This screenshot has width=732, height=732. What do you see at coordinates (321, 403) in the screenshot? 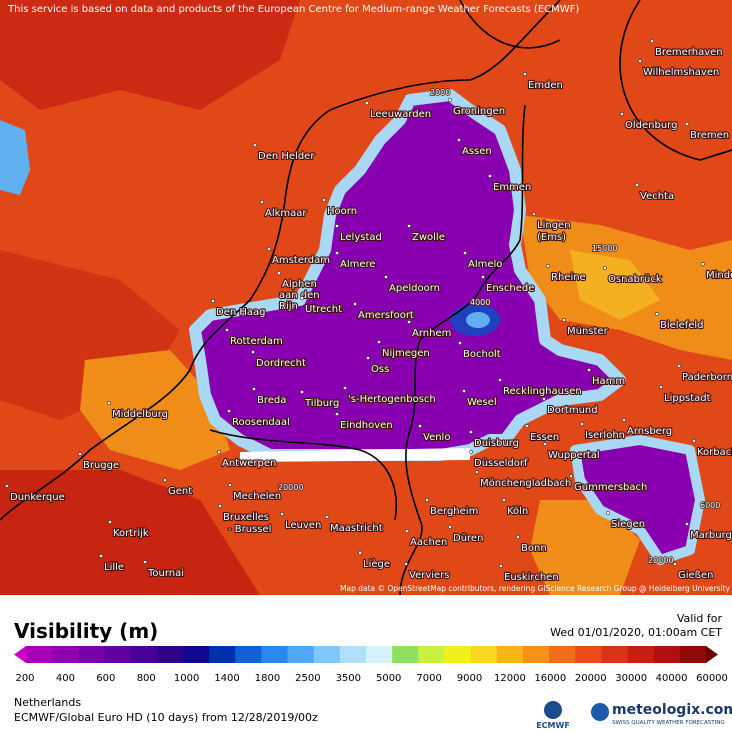
I see `city-label: Tilburg` at bounding box center [321, 403].